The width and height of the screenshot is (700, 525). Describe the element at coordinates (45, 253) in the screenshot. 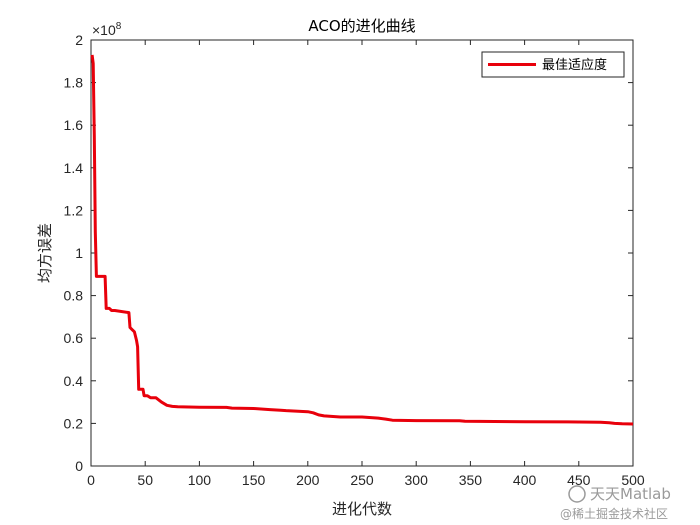

I see `y-axis-label: 均方误差` at that location.